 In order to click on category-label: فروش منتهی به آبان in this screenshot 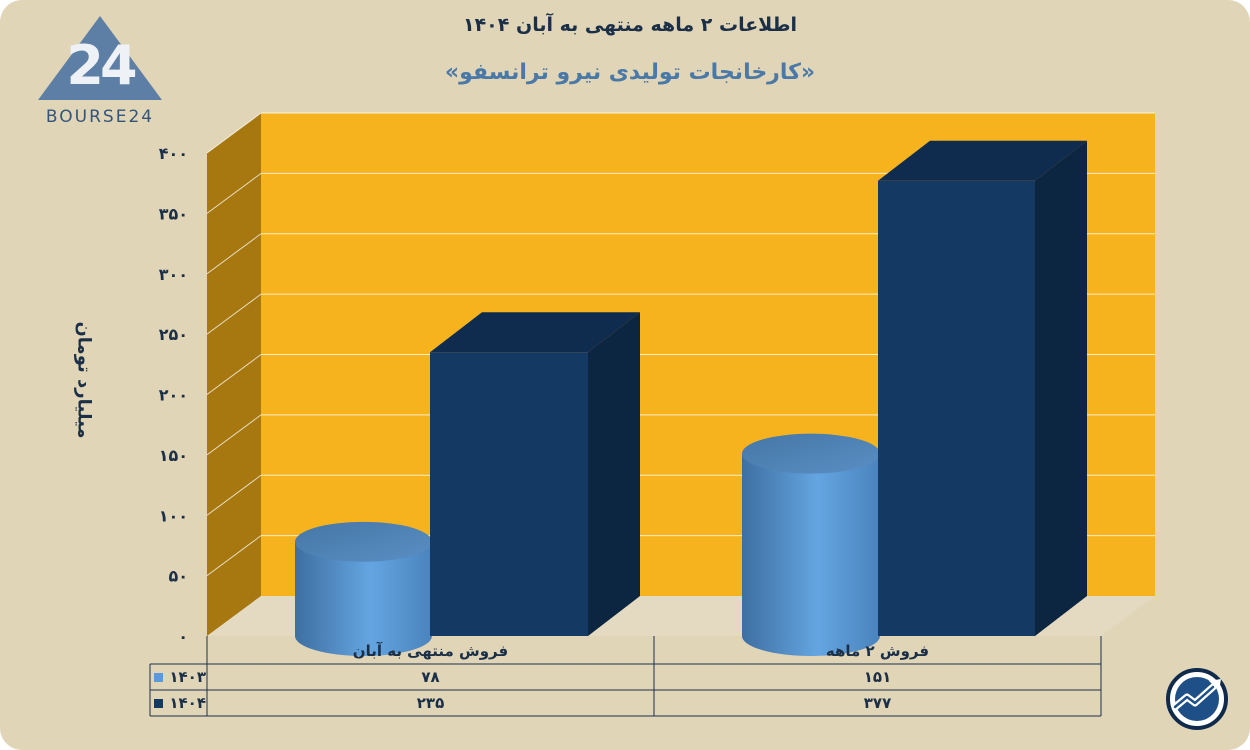, I will do `click(430, 651)`.